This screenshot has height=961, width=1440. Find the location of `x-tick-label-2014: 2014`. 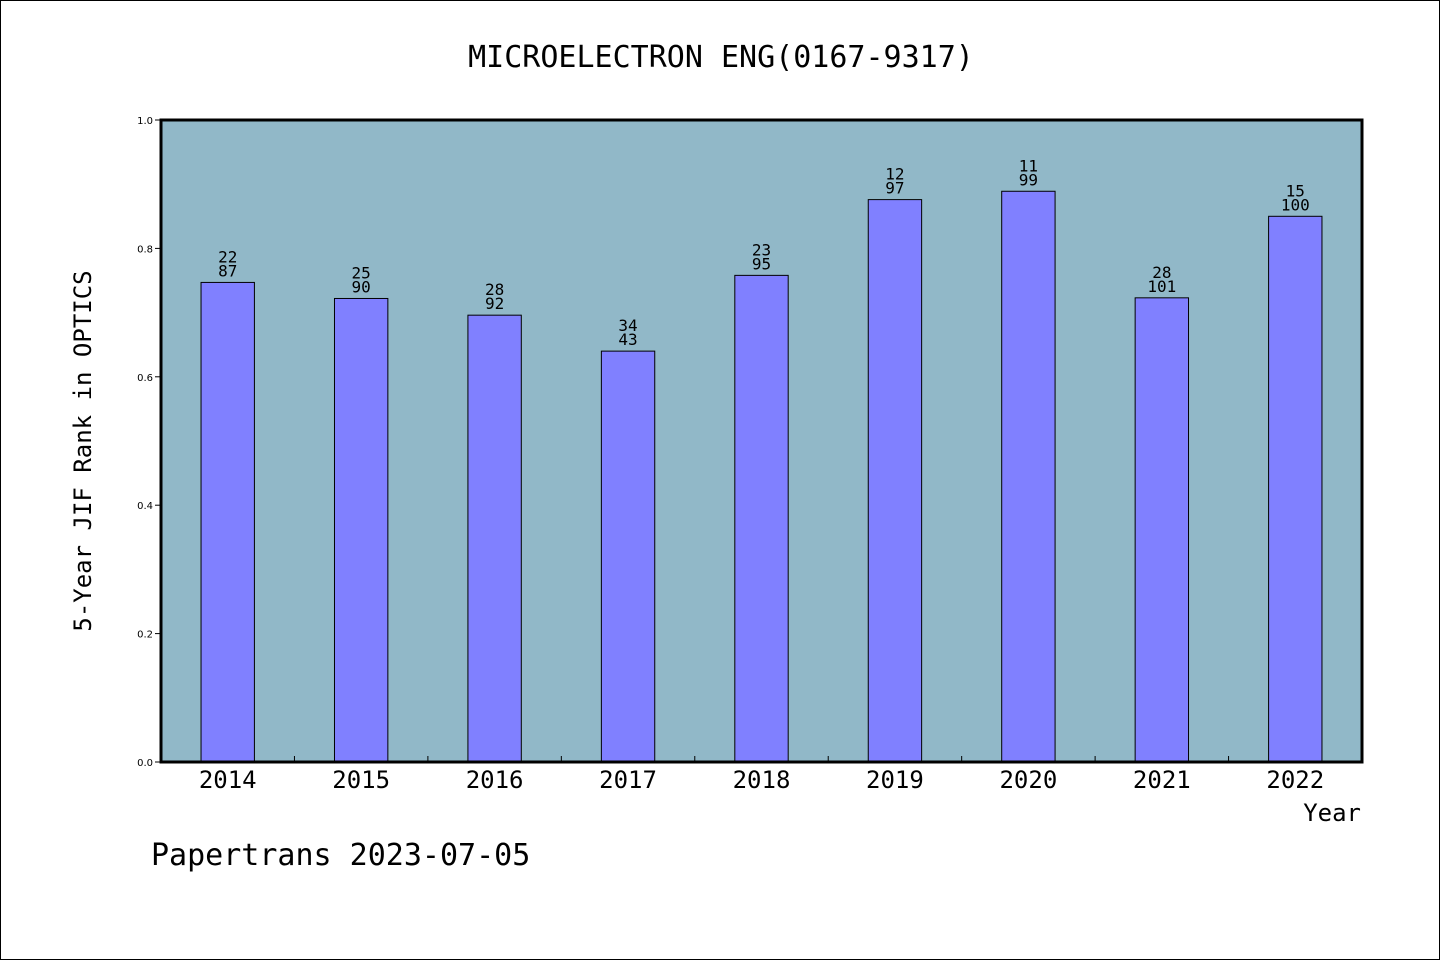

x-tick-label-2014: 2014 is located at coordinates (228, 780).